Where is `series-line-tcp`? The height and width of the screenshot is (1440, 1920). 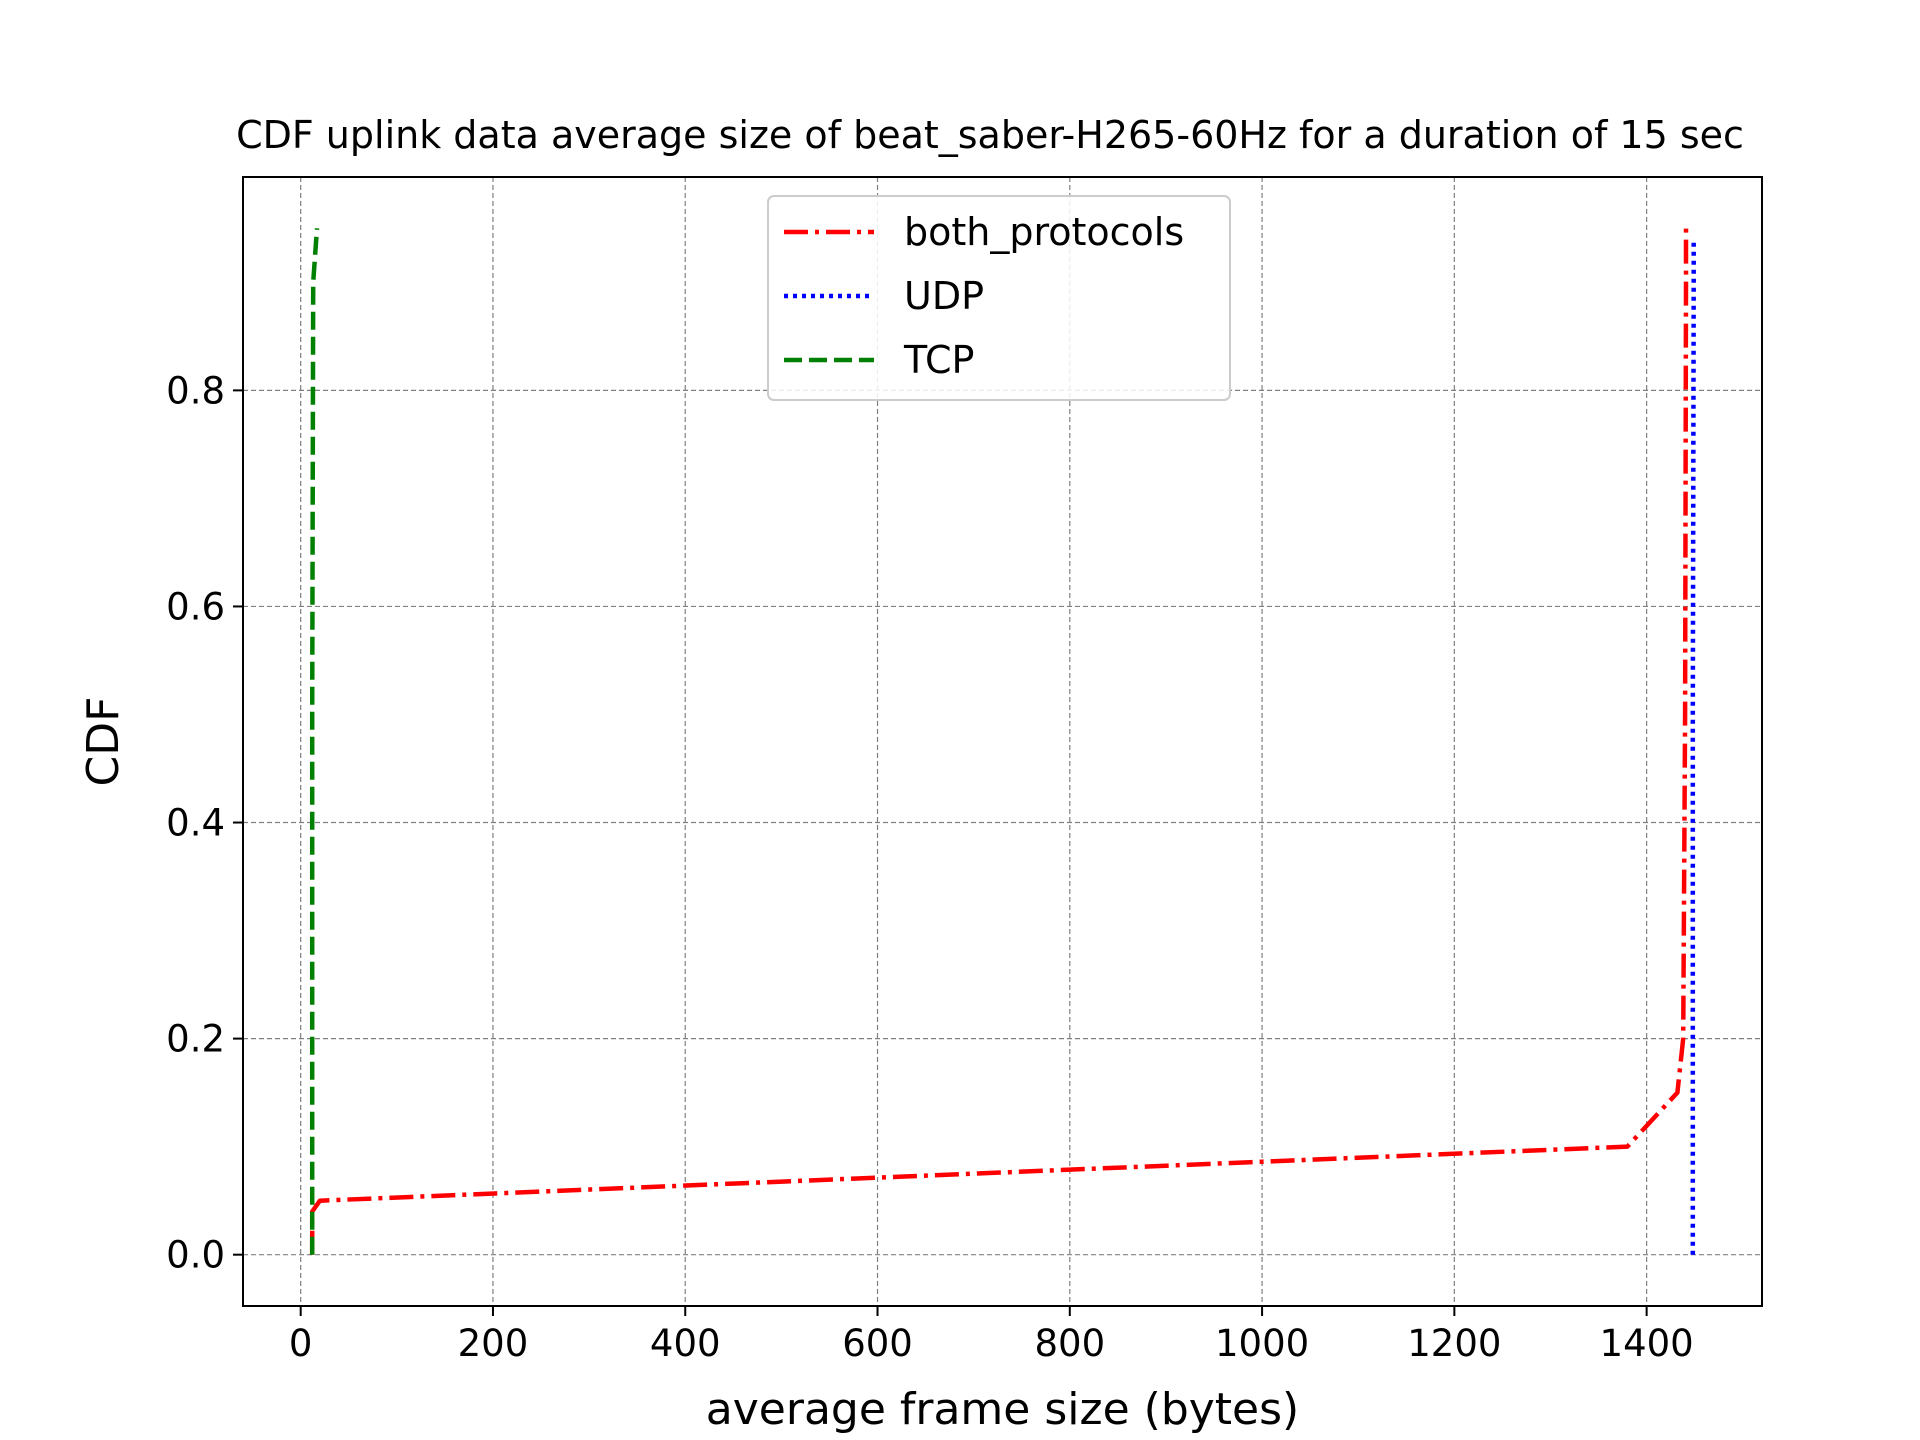
series-line-tcp is located at coordinates (314, 741).